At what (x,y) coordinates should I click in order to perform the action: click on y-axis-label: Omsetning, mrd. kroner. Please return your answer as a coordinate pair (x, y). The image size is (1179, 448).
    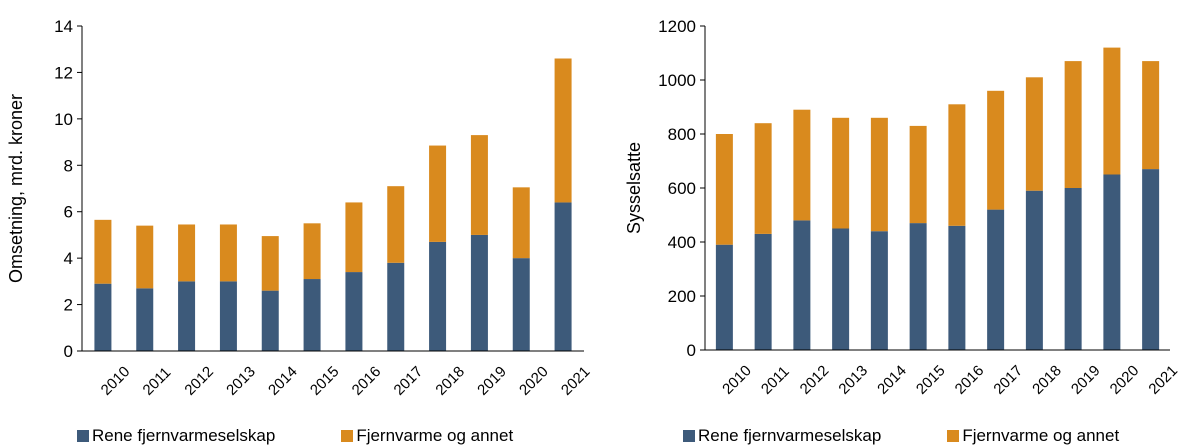
    Looking at the image, I should click on (16, 188).